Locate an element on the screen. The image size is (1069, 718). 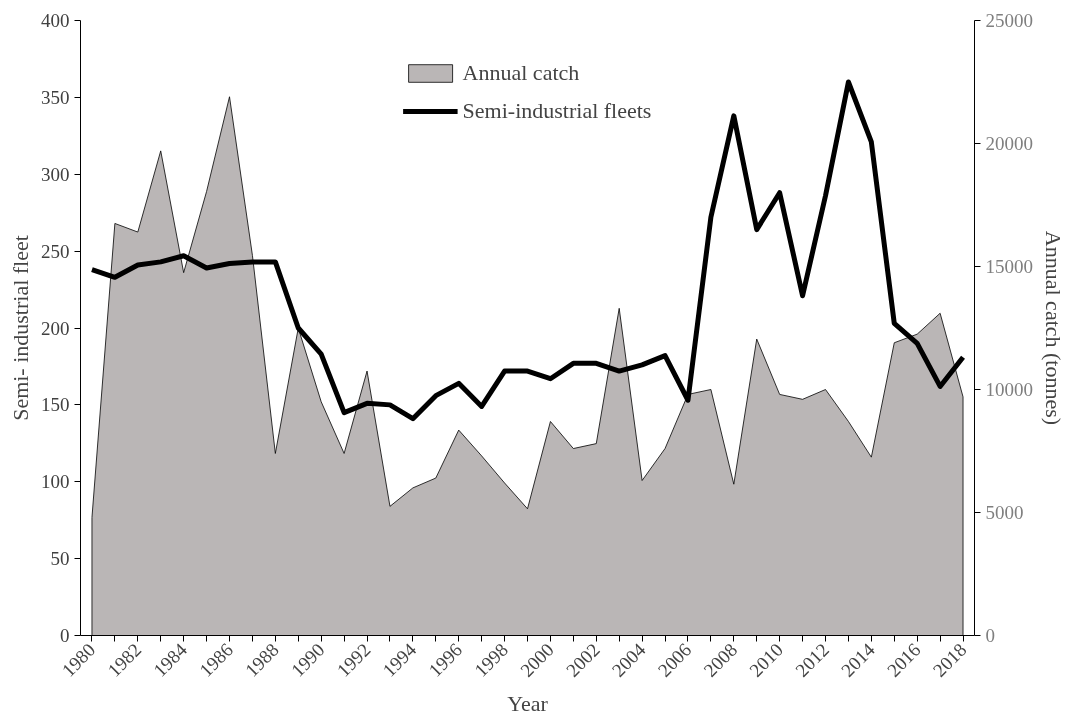
y-axis-title: Semi- industrial fleet is located at coordinates (20, 328).